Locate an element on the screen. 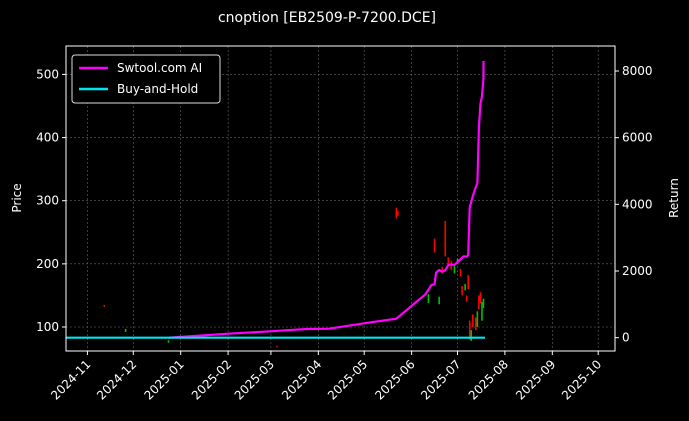 The height and width of the screenshot is (421, 689). y2-axis-label: Return is located at coordinates (674, 198).